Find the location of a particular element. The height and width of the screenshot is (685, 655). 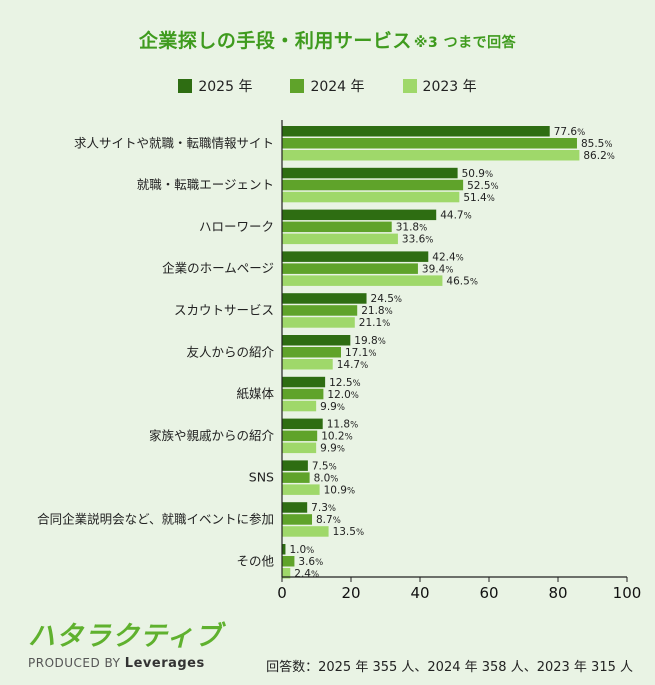

legend-swatch-2023 is located at coordinates (409, 86).